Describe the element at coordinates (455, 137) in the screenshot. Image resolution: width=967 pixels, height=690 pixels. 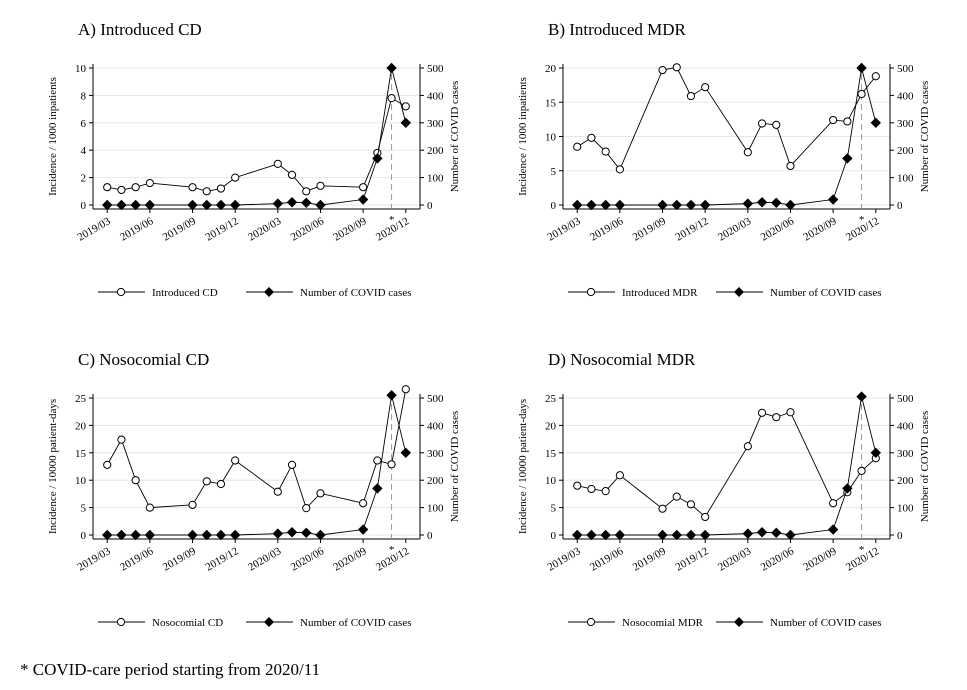
I see `y-axis-title-right: Number of COVID cases` at that location.